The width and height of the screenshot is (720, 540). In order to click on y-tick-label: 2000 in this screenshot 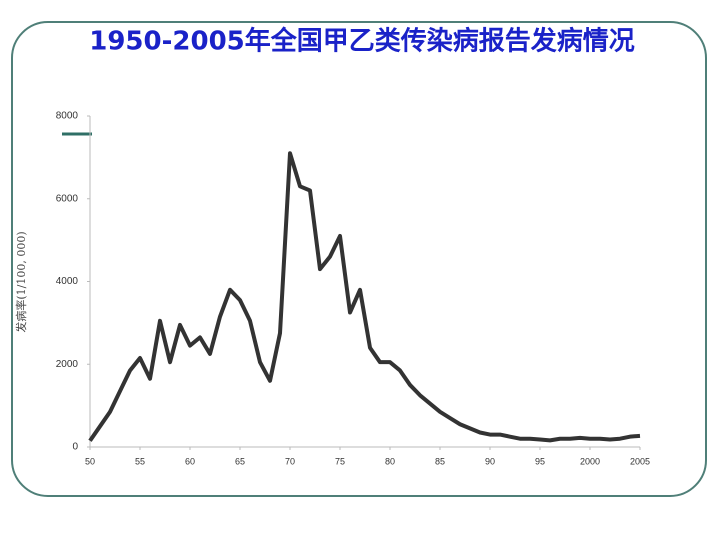, I will do `click(67, 364)`.